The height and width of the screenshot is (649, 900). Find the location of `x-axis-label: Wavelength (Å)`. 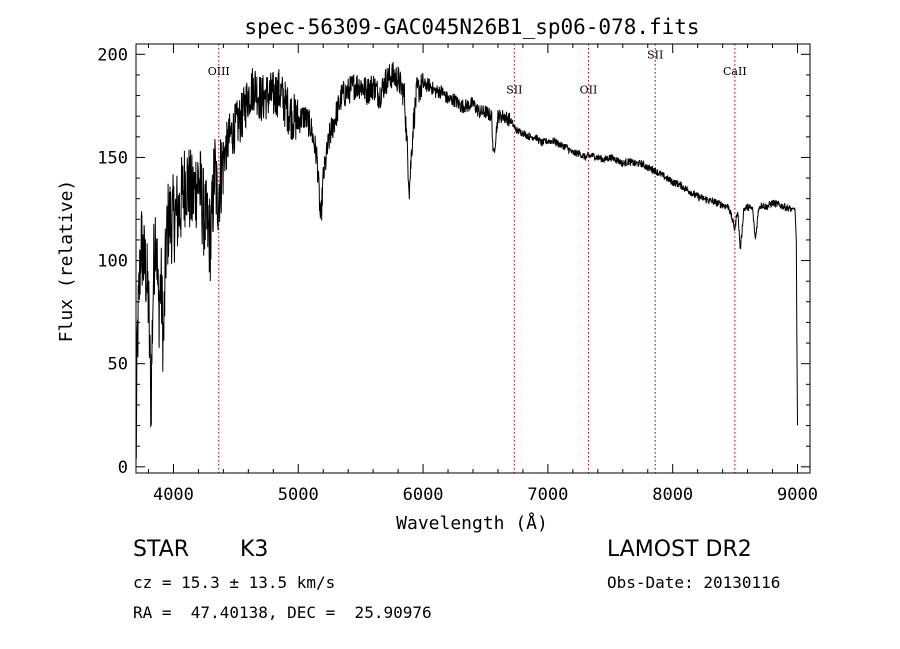

x-axis-label: Wavelength (Å) is located at coordinates (472, 523).